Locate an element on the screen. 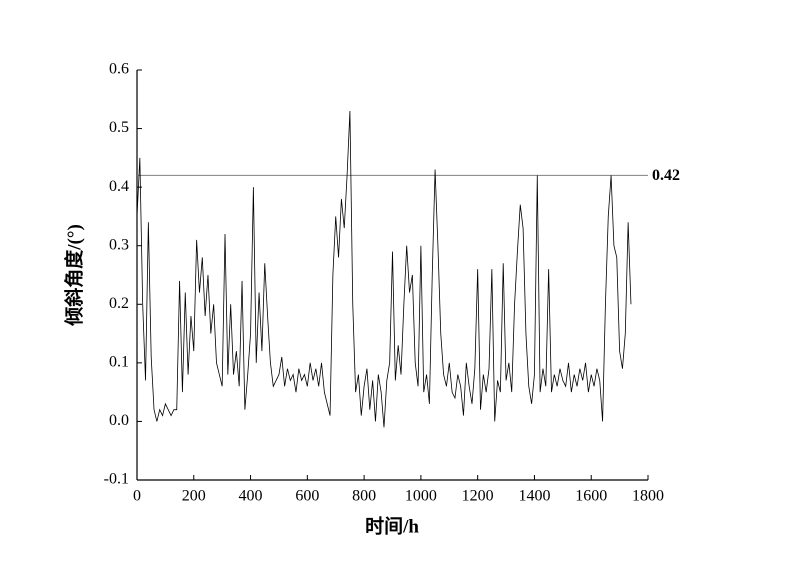 The height and width of the screenshot is (582, 800). x-tick-label: 1600 is located at coordinates (591, 496).